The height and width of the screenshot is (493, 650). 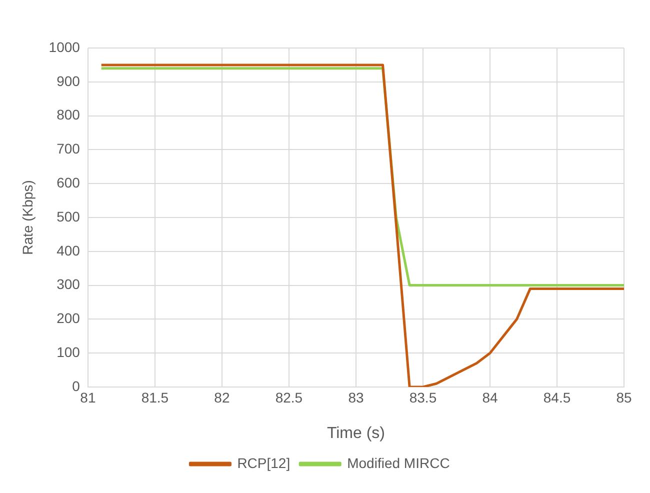 I want to click on legend-label: RCP[12], so click(x=263, y=462).